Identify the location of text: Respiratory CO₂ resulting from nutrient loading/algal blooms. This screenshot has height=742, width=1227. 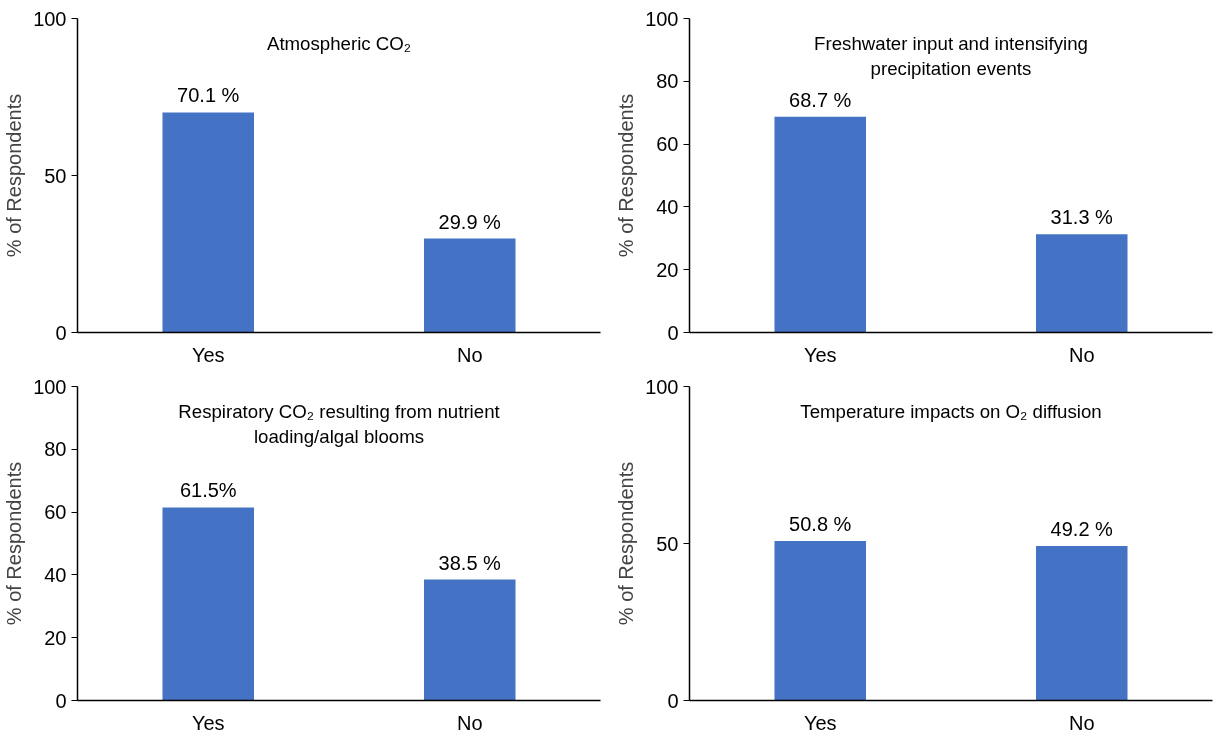
(339, 423).